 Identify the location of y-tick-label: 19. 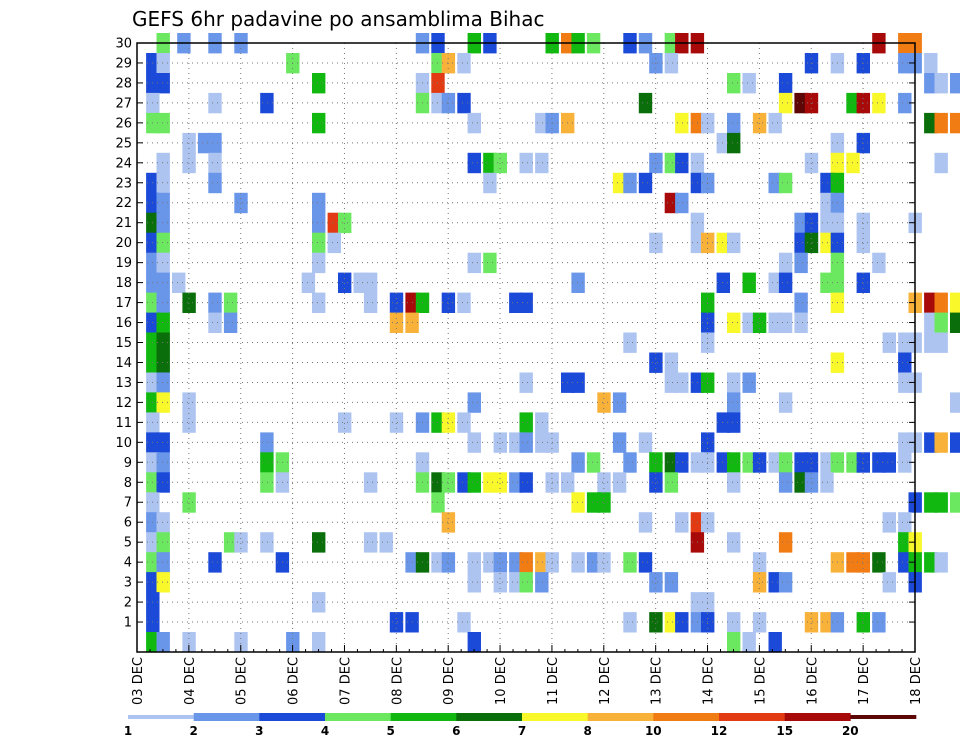
(123, 263).